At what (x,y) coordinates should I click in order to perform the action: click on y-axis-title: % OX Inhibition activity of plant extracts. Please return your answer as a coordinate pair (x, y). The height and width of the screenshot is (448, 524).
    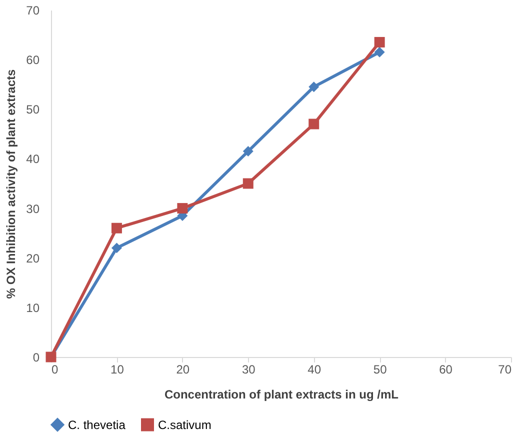
    Looking at the image, I should click on (11, 183).